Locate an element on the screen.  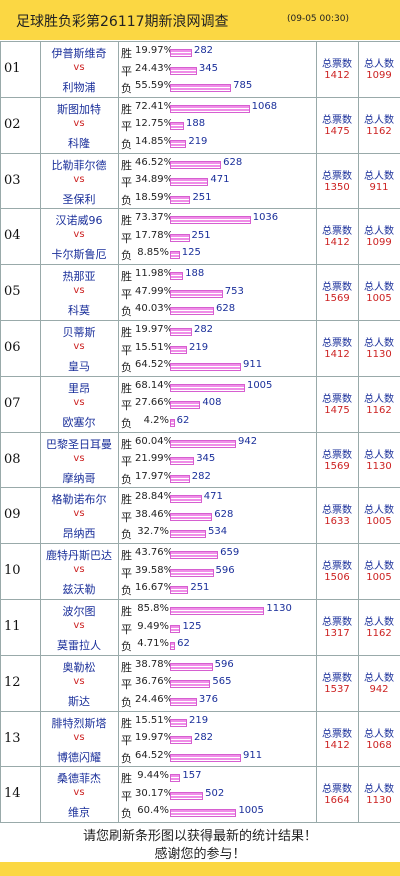
footer: 请您刷新条形图以获得最新的统计结果！ 感谢您的参与！ is located at coordinates (200, 846).